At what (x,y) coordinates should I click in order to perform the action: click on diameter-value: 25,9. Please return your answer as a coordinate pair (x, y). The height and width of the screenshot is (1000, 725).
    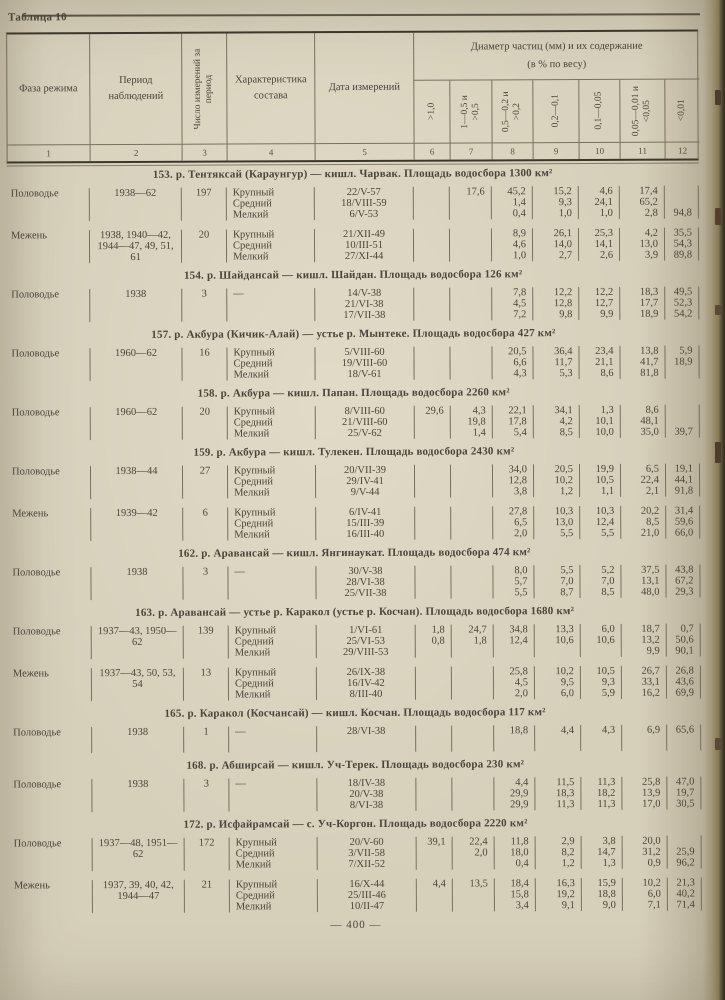
    Looking at the image, I should click on (685, 852).